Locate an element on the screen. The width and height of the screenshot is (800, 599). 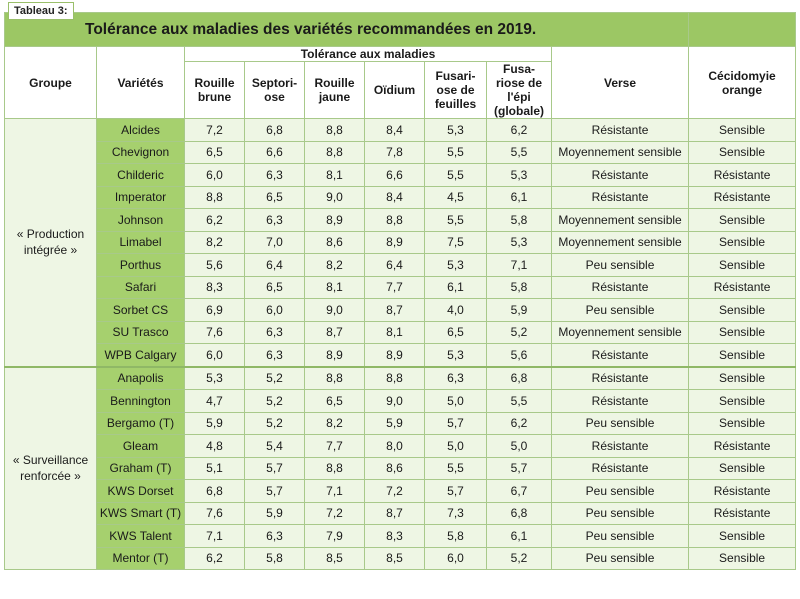
fusariose-feuilles-cell: 4,0 is located at coordinates (455, 310).